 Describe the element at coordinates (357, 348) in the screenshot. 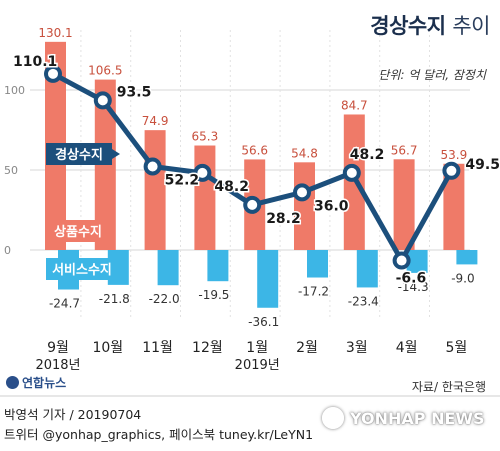

I see `x-tick-label: 3월` at that location.